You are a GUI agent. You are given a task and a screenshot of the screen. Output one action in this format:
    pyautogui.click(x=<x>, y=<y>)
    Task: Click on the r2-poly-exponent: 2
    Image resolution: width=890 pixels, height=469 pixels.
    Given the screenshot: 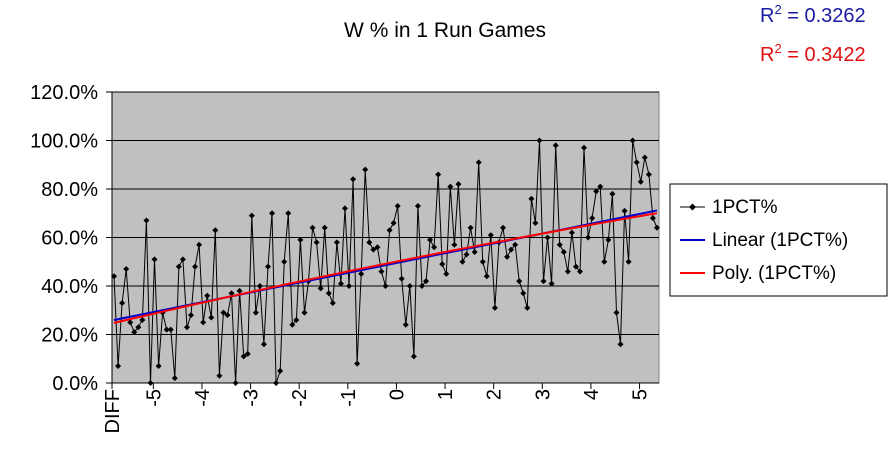 What is the action you would take?
    pyautogui.click(x=777, y=48)
    